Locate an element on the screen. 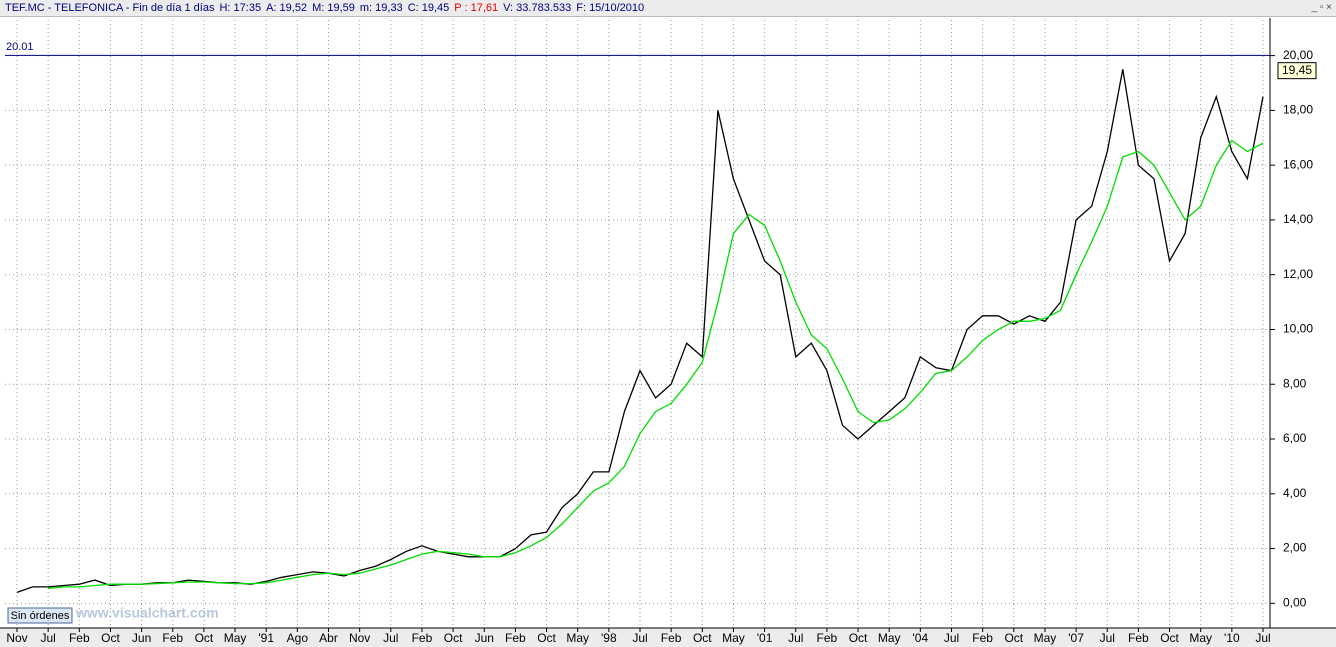  reference-label: 20.01 is located at coordinates (20, 47).